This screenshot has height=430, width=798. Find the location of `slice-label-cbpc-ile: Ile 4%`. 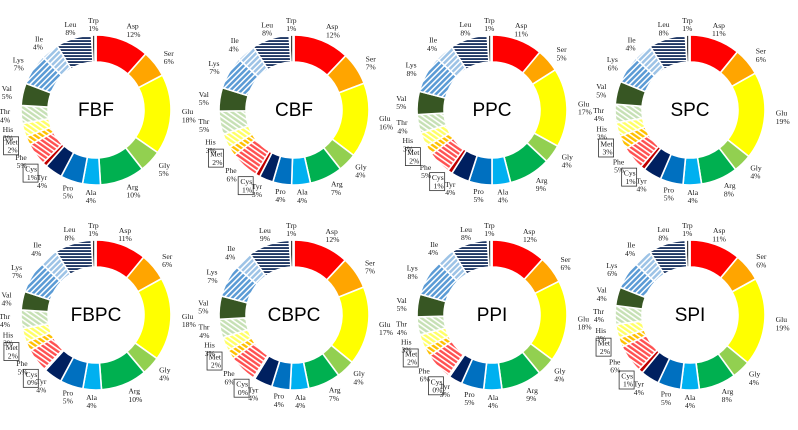

slice-label-cbpc-ile: Ile 4% is located at coordinates (230, 252).